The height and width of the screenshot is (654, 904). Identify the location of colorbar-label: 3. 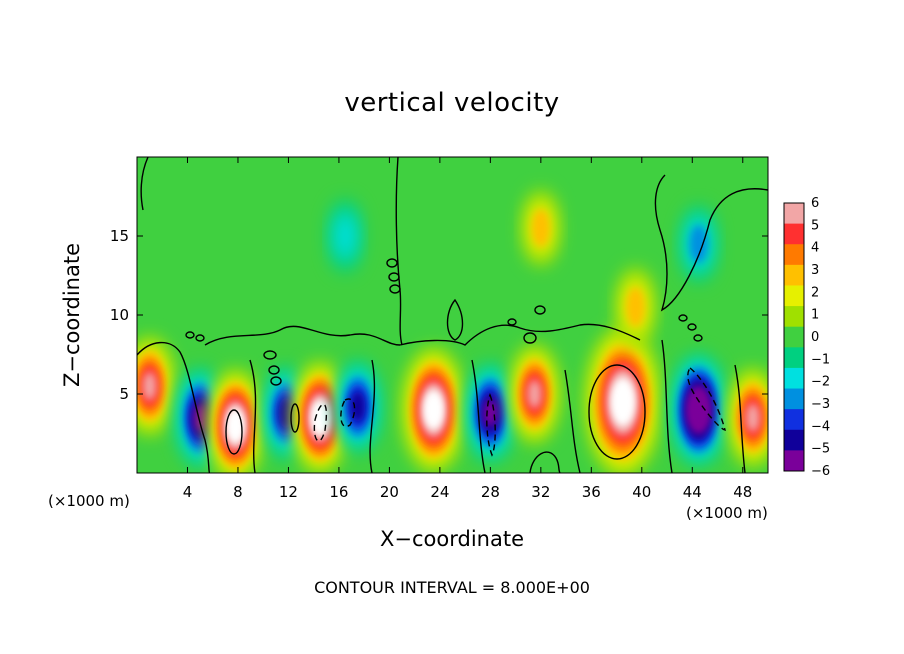
(815, 270).